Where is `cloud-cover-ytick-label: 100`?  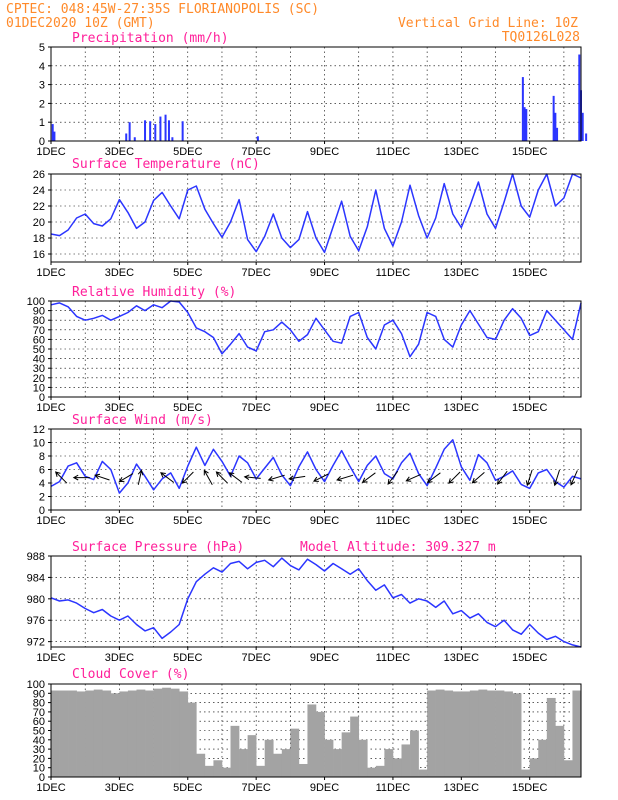
cloud-cover-ytick-label: 100 is located at coordinates (36, 685).